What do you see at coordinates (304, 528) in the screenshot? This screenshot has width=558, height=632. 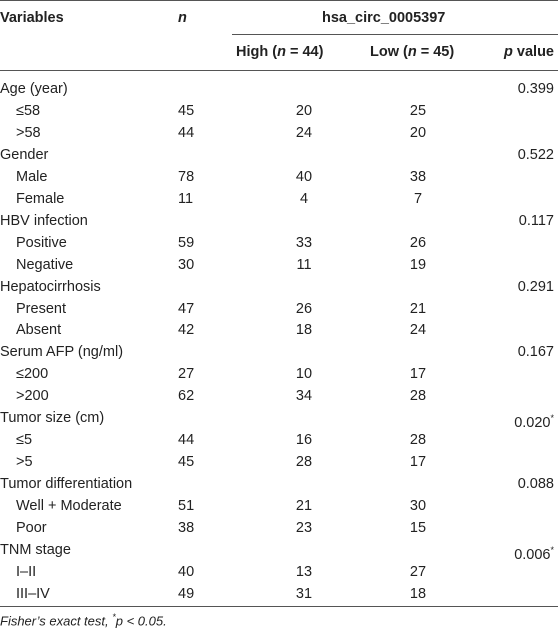 I see `row-high: 23` at bounding box center [304, 528].